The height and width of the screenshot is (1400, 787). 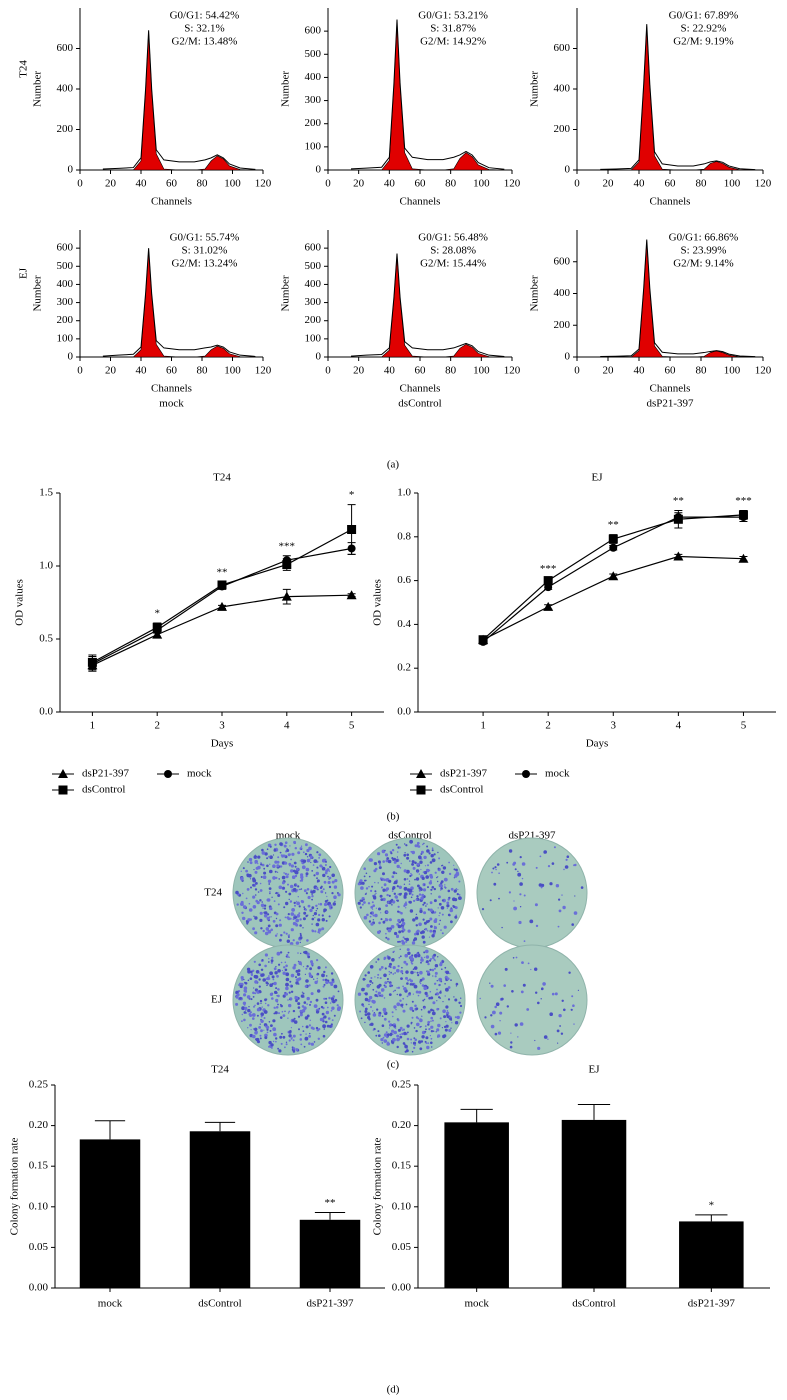 I want to click on bar, so click(x=711, y=1254).